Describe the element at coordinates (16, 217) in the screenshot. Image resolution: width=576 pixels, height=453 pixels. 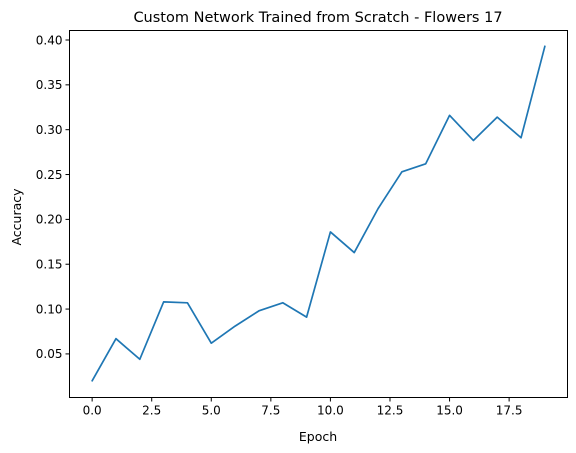
I see `y-axis-label: Accuracy` at that location.